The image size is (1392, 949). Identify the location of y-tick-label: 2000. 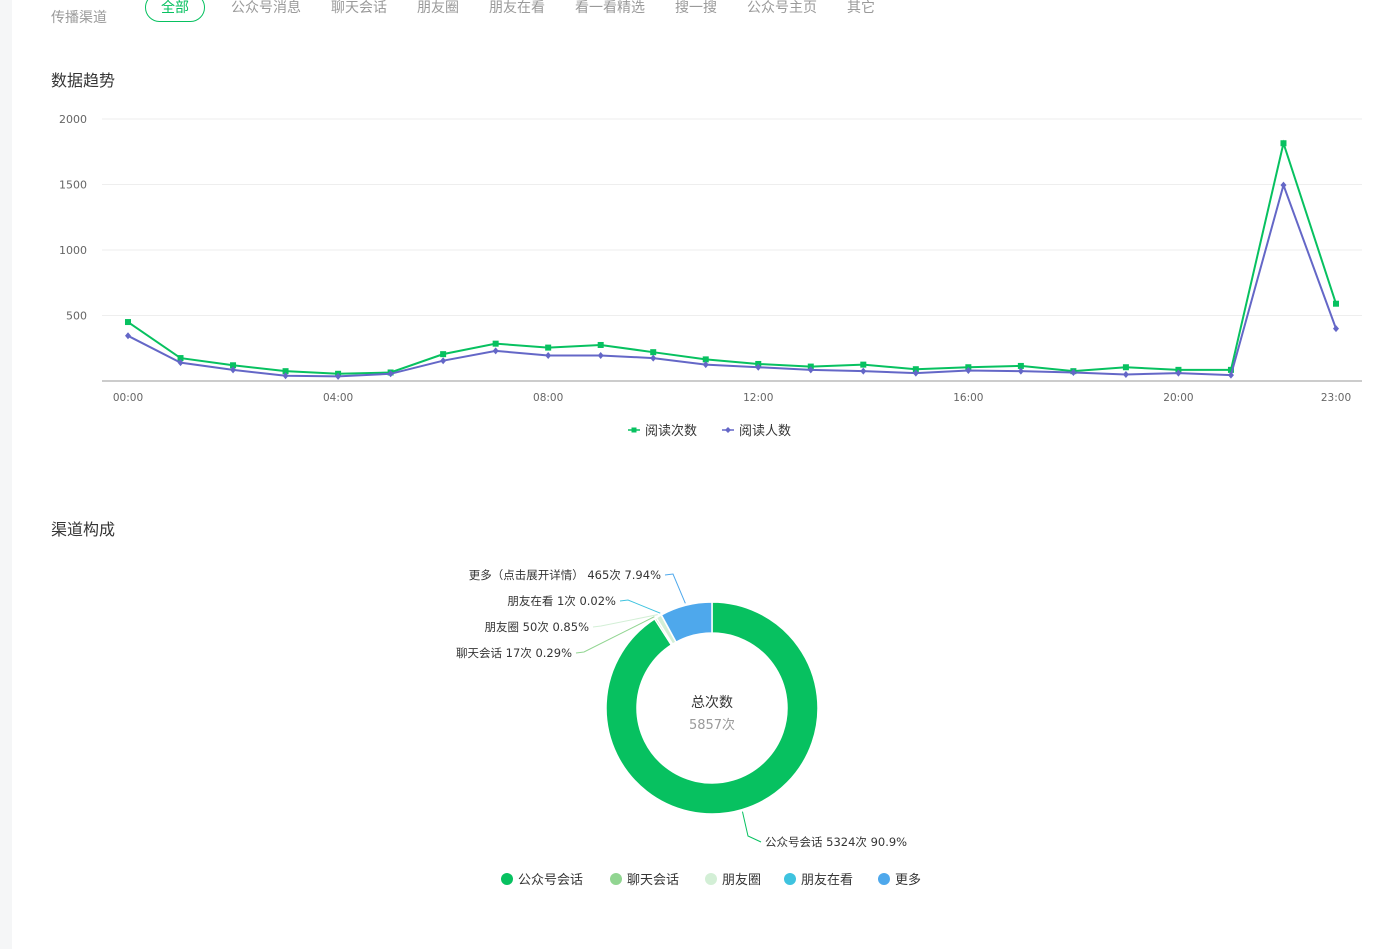
(73, 119).